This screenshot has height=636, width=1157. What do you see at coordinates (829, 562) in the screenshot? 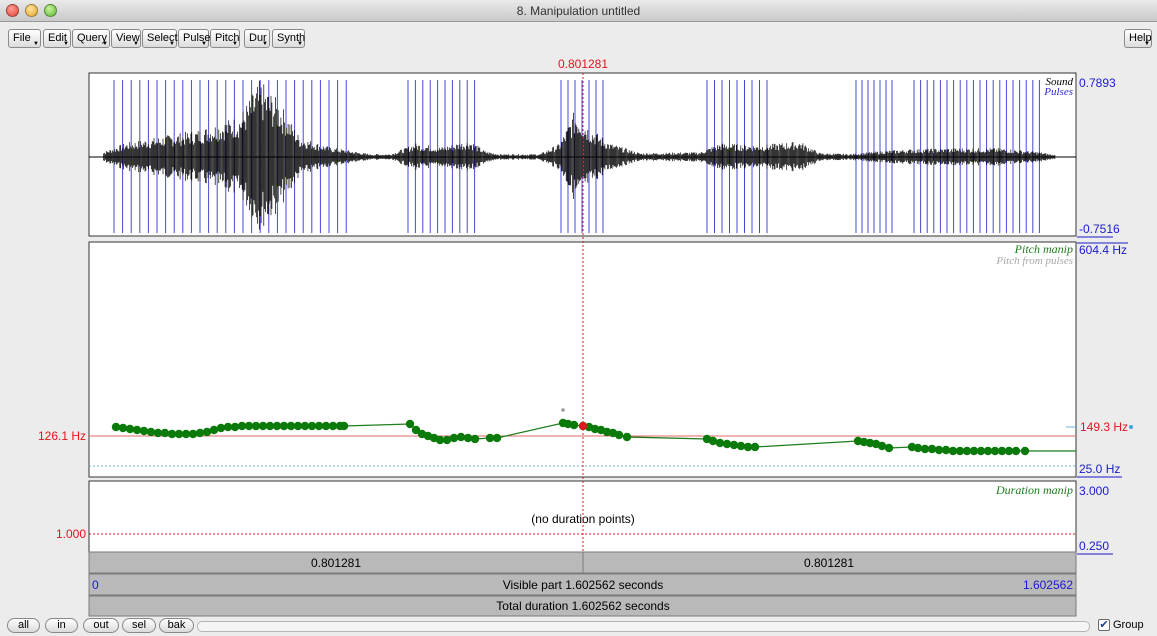
I see `right-segment-bar` at bounding box center [829, 562].